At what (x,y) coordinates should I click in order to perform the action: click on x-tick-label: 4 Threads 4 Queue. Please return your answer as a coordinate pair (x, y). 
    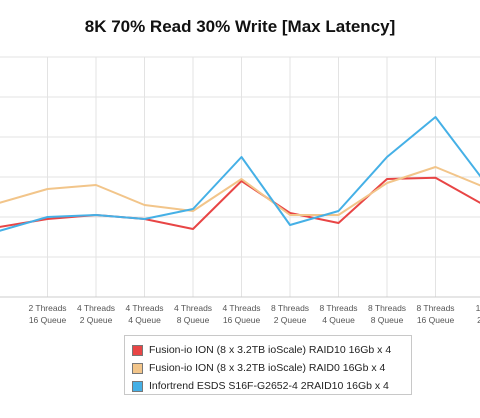
    Looking at the image, I should click on (144, 314).